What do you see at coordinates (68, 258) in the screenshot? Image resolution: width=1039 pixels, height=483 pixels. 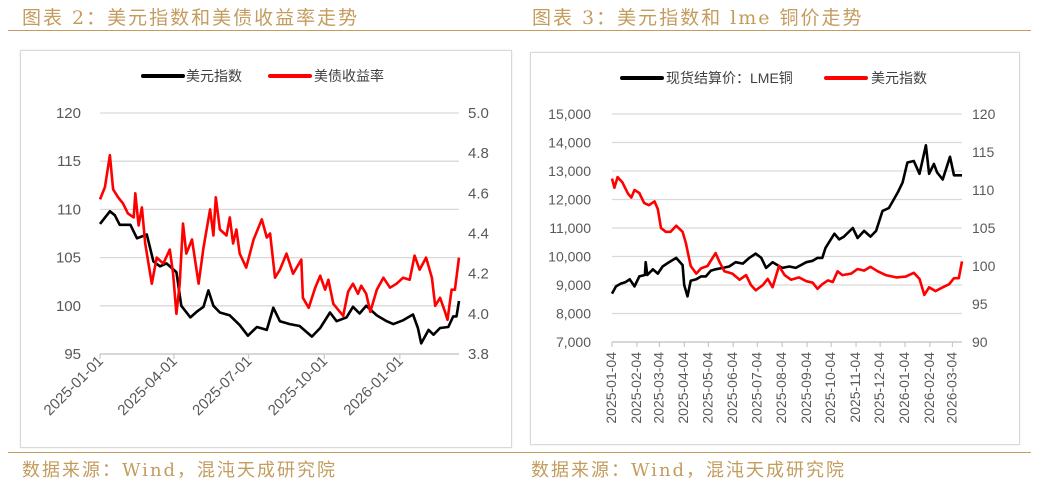 I see `y-left-tick-label: 105` at bounding box center [68, 258].